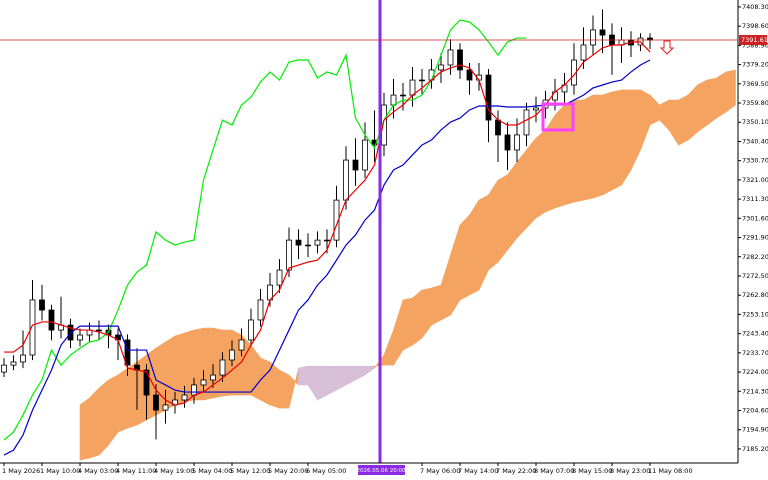 The image size is (768, 480). I want to click on x-tick-label: 8 May 23:00, so click(630, 471).